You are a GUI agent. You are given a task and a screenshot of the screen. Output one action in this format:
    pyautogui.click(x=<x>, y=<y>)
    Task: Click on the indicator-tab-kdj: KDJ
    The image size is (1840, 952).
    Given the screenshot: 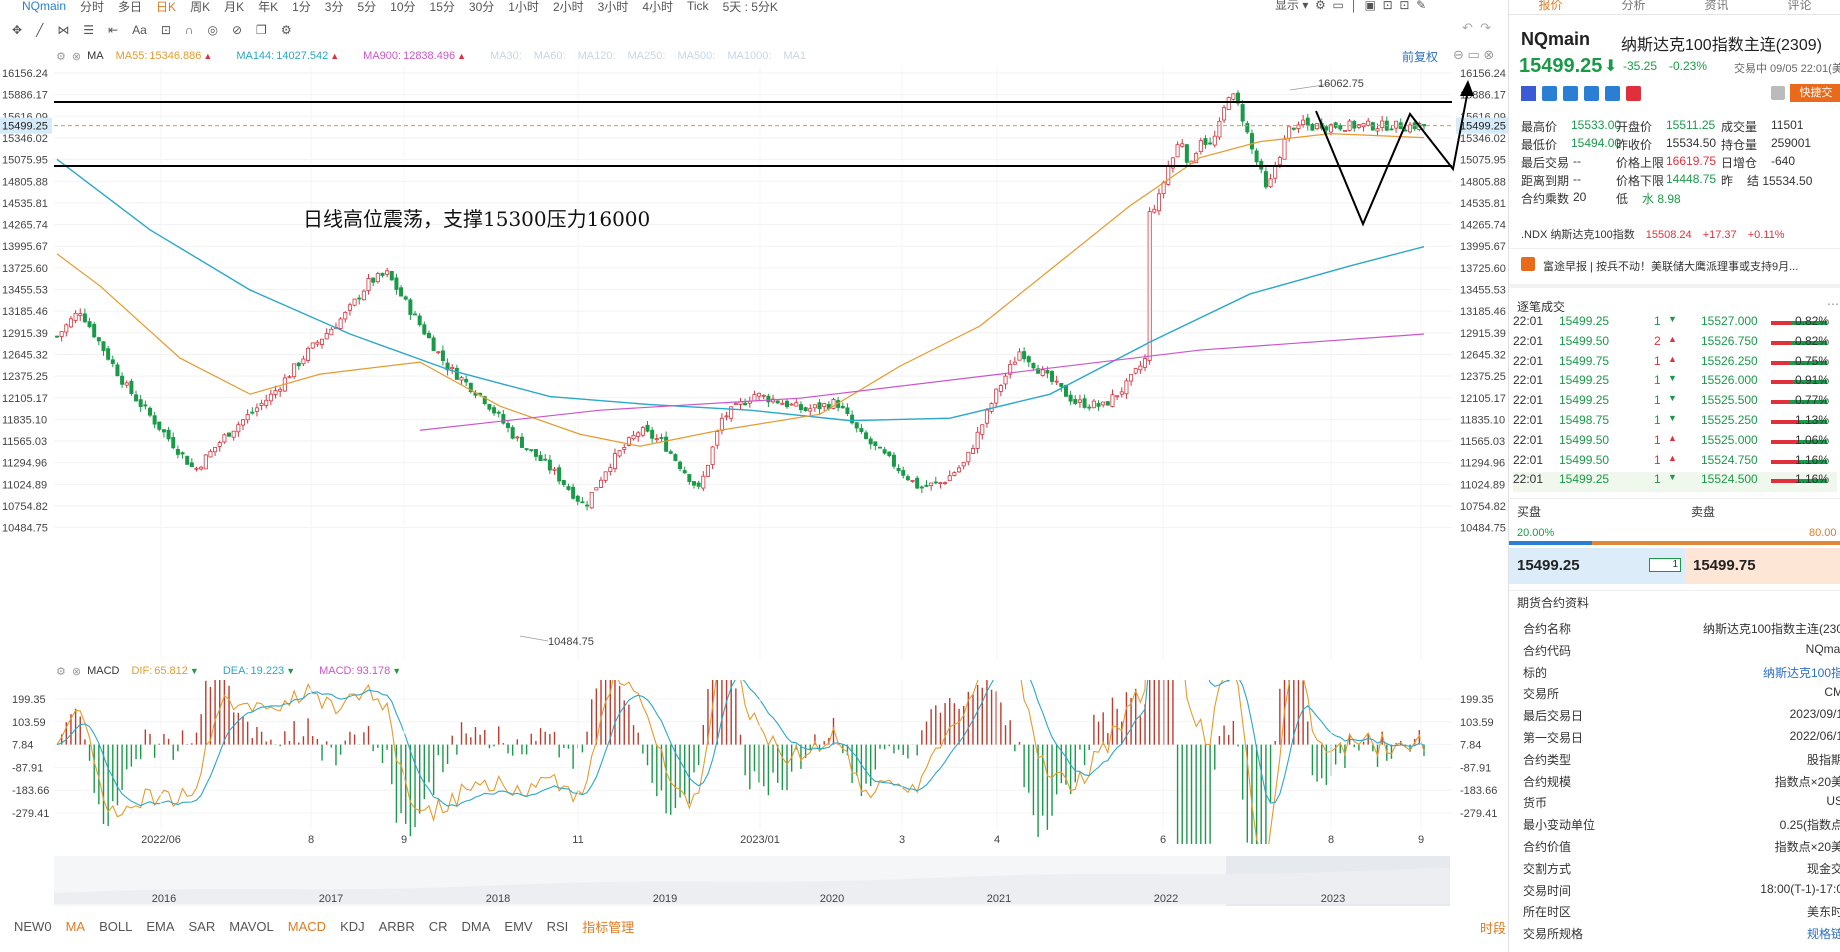 What is the action you would take?
    pyautogui.click(x=352, y=926)
    